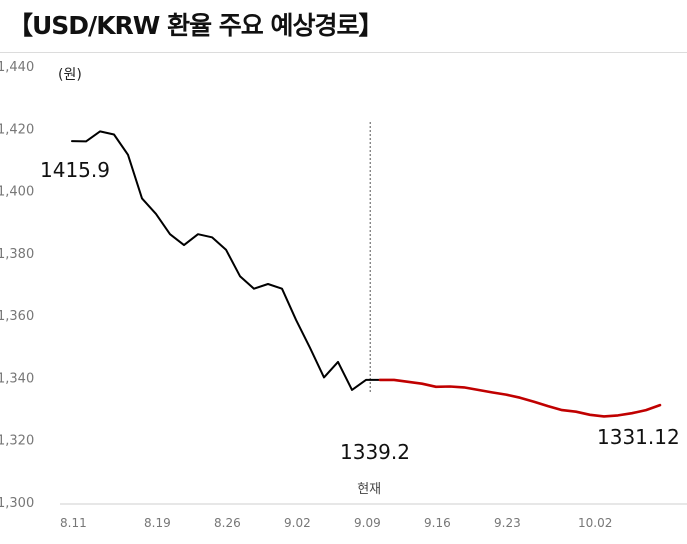 Image resolution: width=687 pixels, height=544 pixels. What do you see at coordinates (73, 523) in the screenshot?
I see `x-tick-label: 8.11` at bounding box center [73, 523].